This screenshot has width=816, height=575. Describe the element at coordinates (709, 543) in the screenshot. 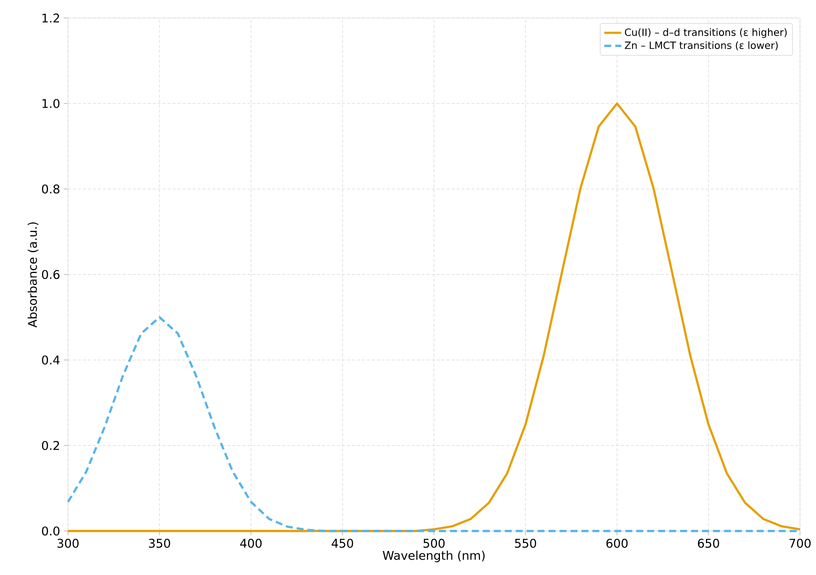

I see `x-tick-label: 650` at that location.